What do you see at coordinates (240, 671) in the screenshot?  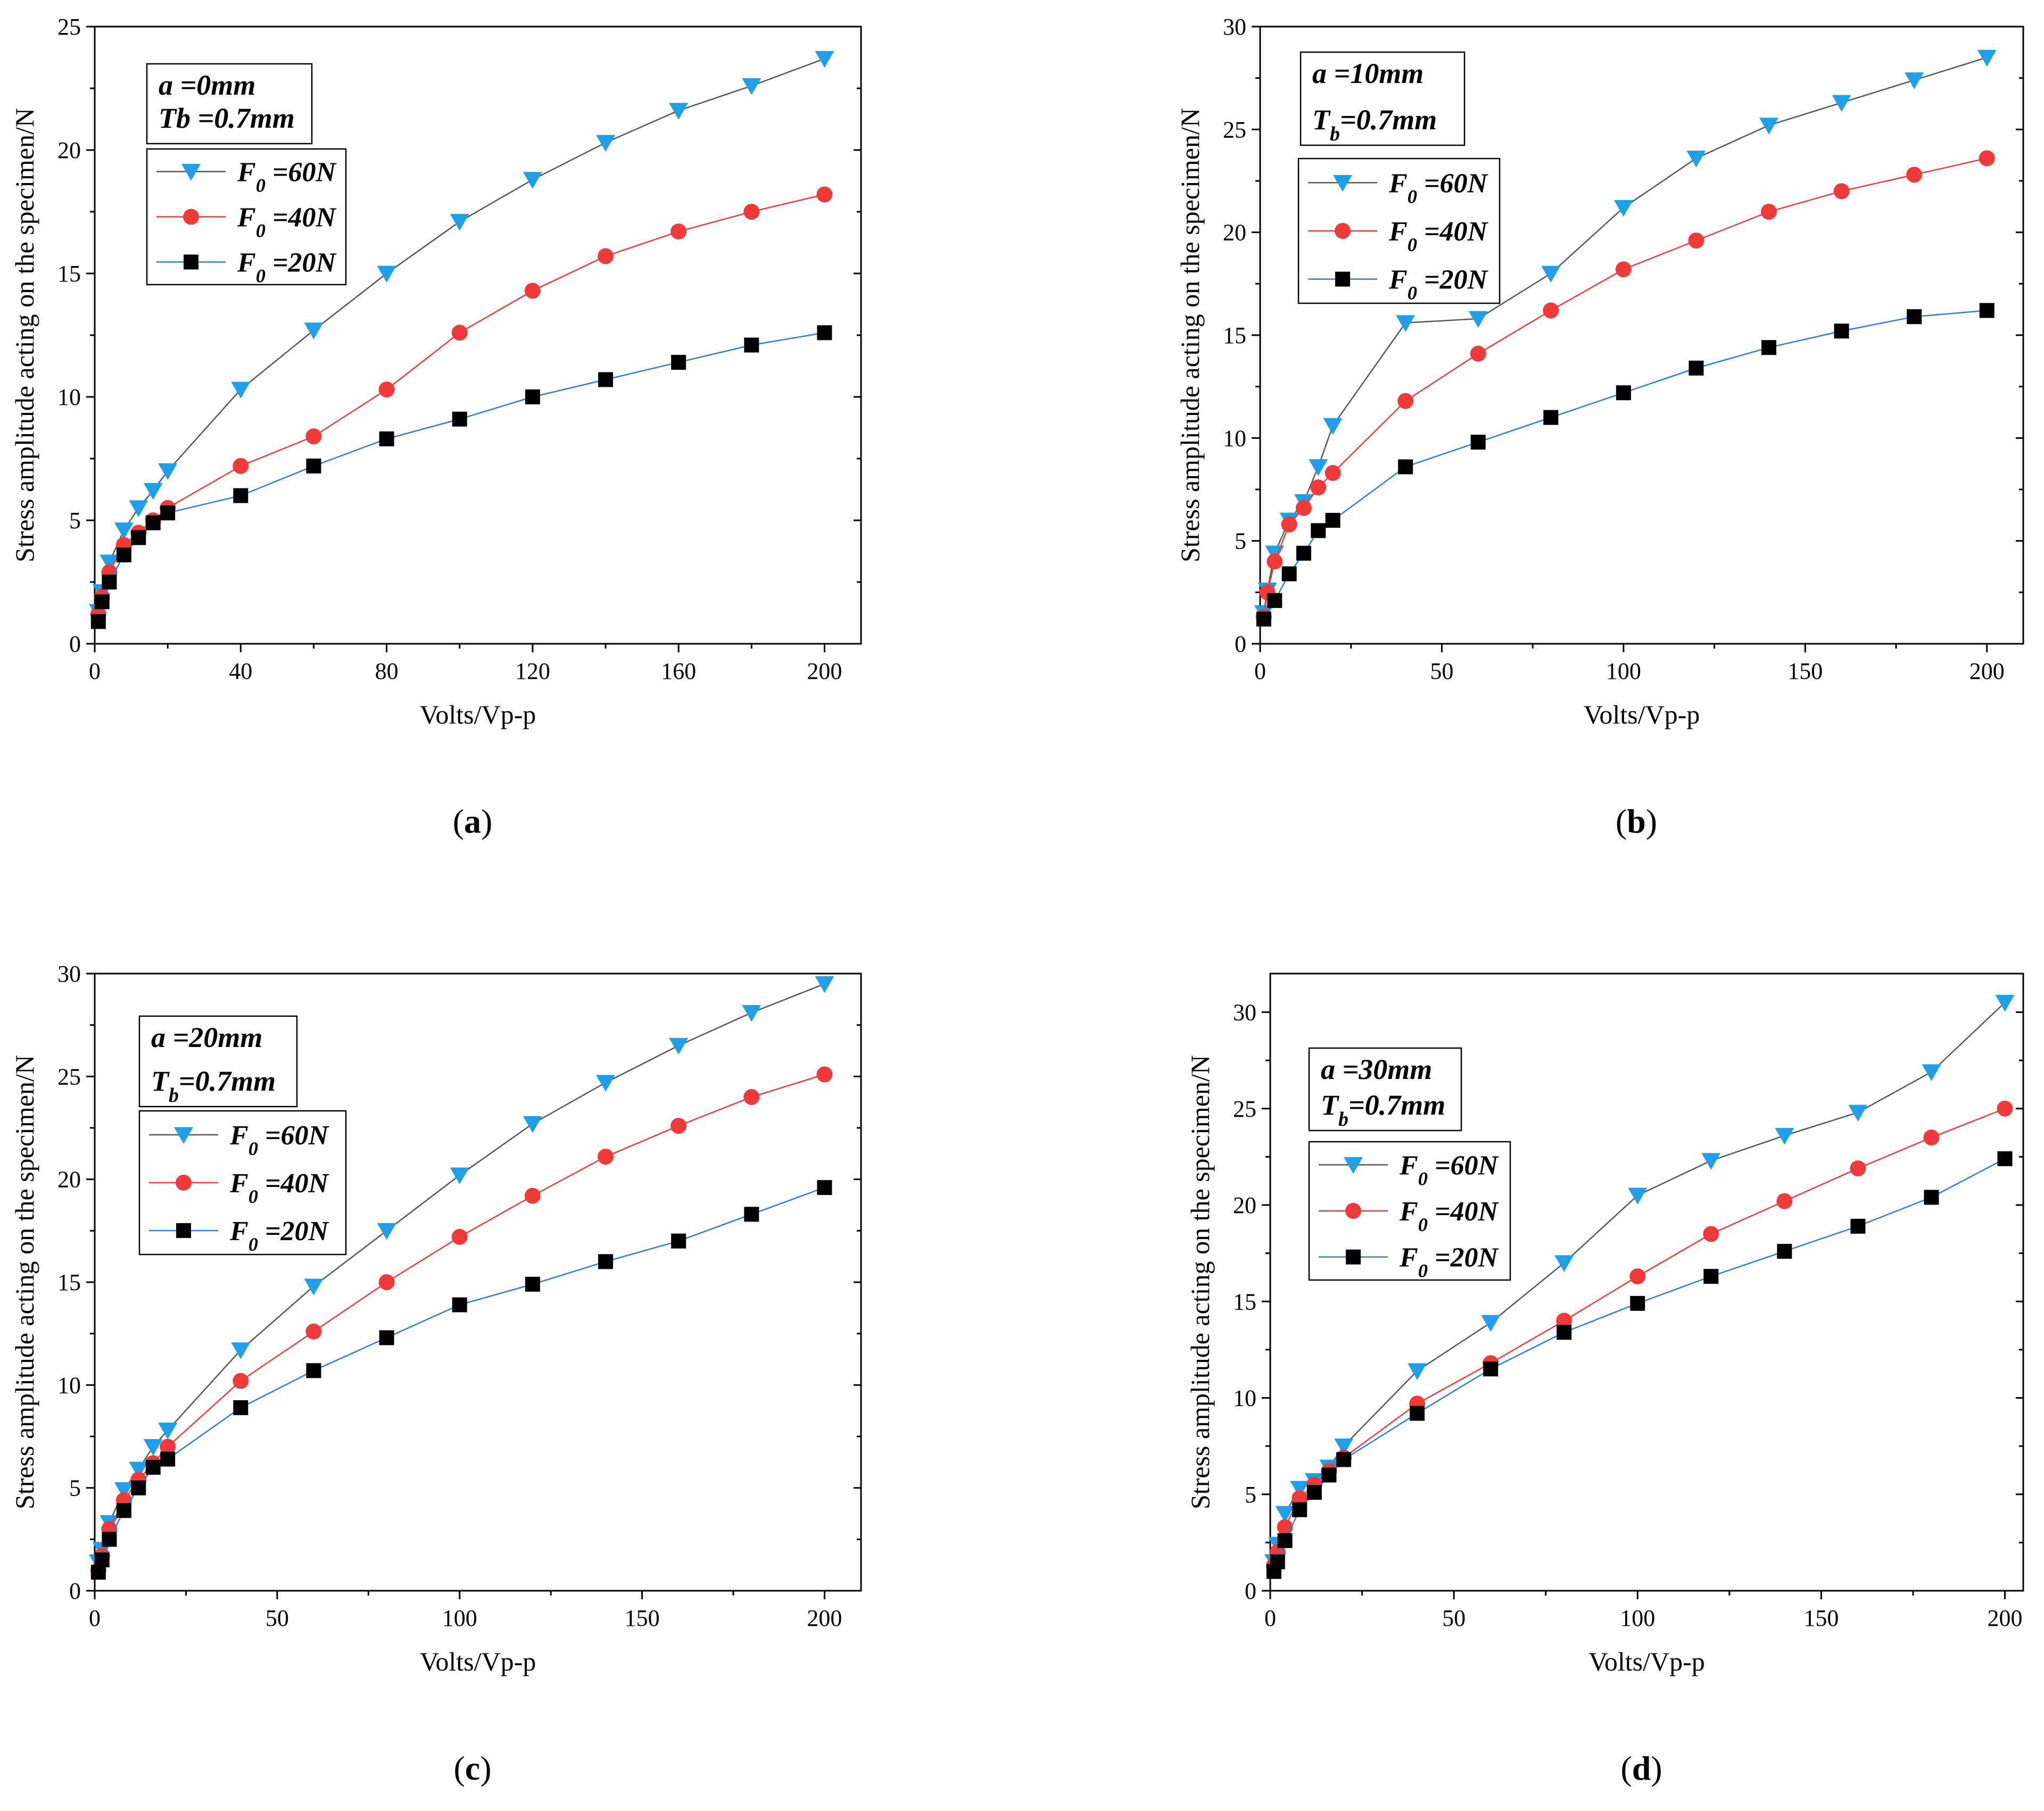 I see `x-tick-label: 40` at bounding box center [240, 671].